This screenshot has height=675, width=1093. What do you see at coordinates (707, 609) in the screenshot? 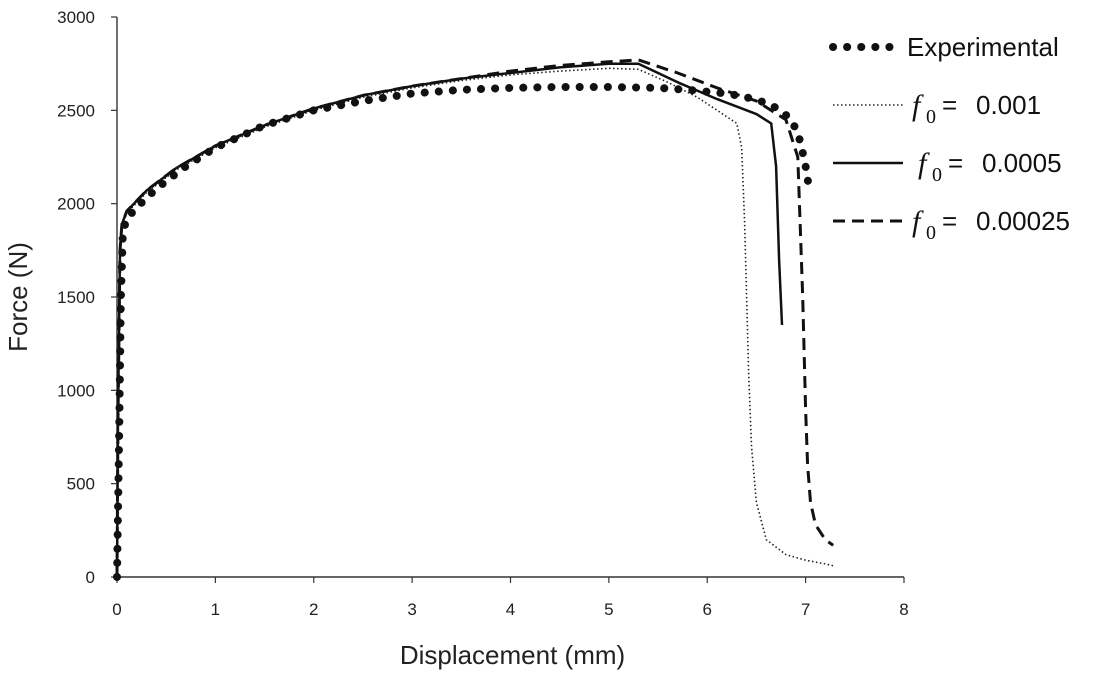
I see `x-tick-label: 6` at bounding box center [707, 609].